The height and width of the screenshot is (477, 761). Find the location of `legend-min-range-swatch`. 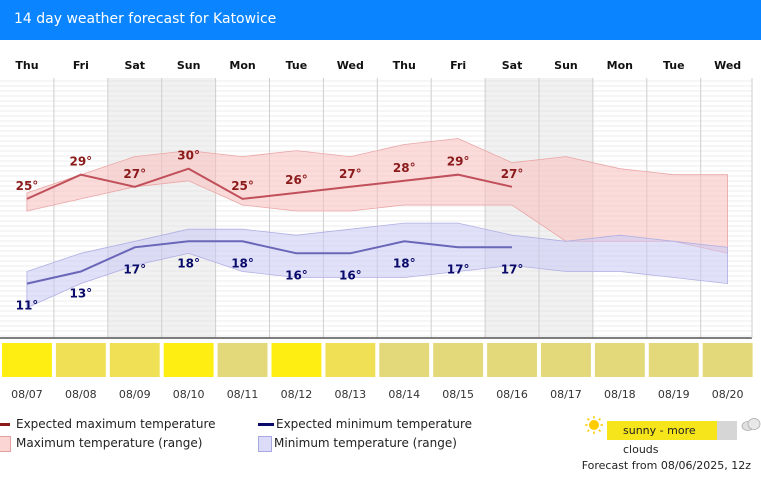

legend-min-range-swatch is located at coordinates (265, 444).